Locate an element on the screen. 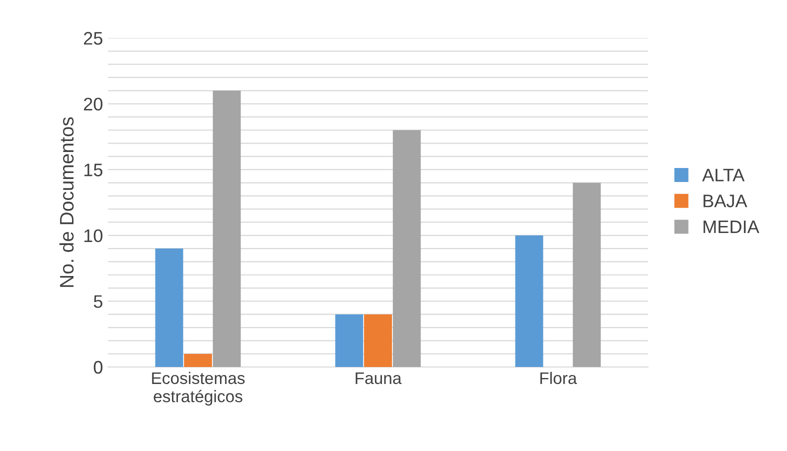 The width and height of the screenshot is (787, 451). legend-label: ALTA is located at coordinates (723, 175).